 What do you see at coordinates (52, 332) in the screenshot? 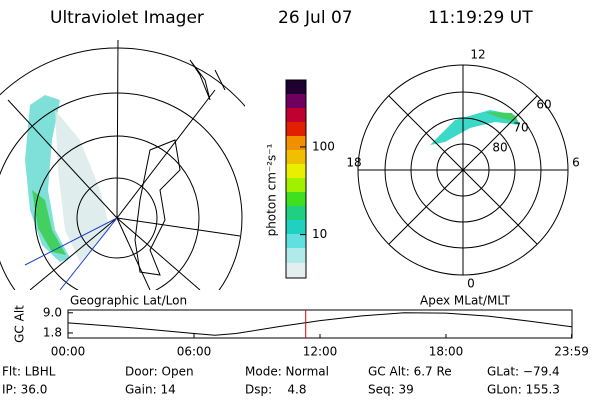
I see `y-tick-label: 1.8` at bounding box center [52, 332].